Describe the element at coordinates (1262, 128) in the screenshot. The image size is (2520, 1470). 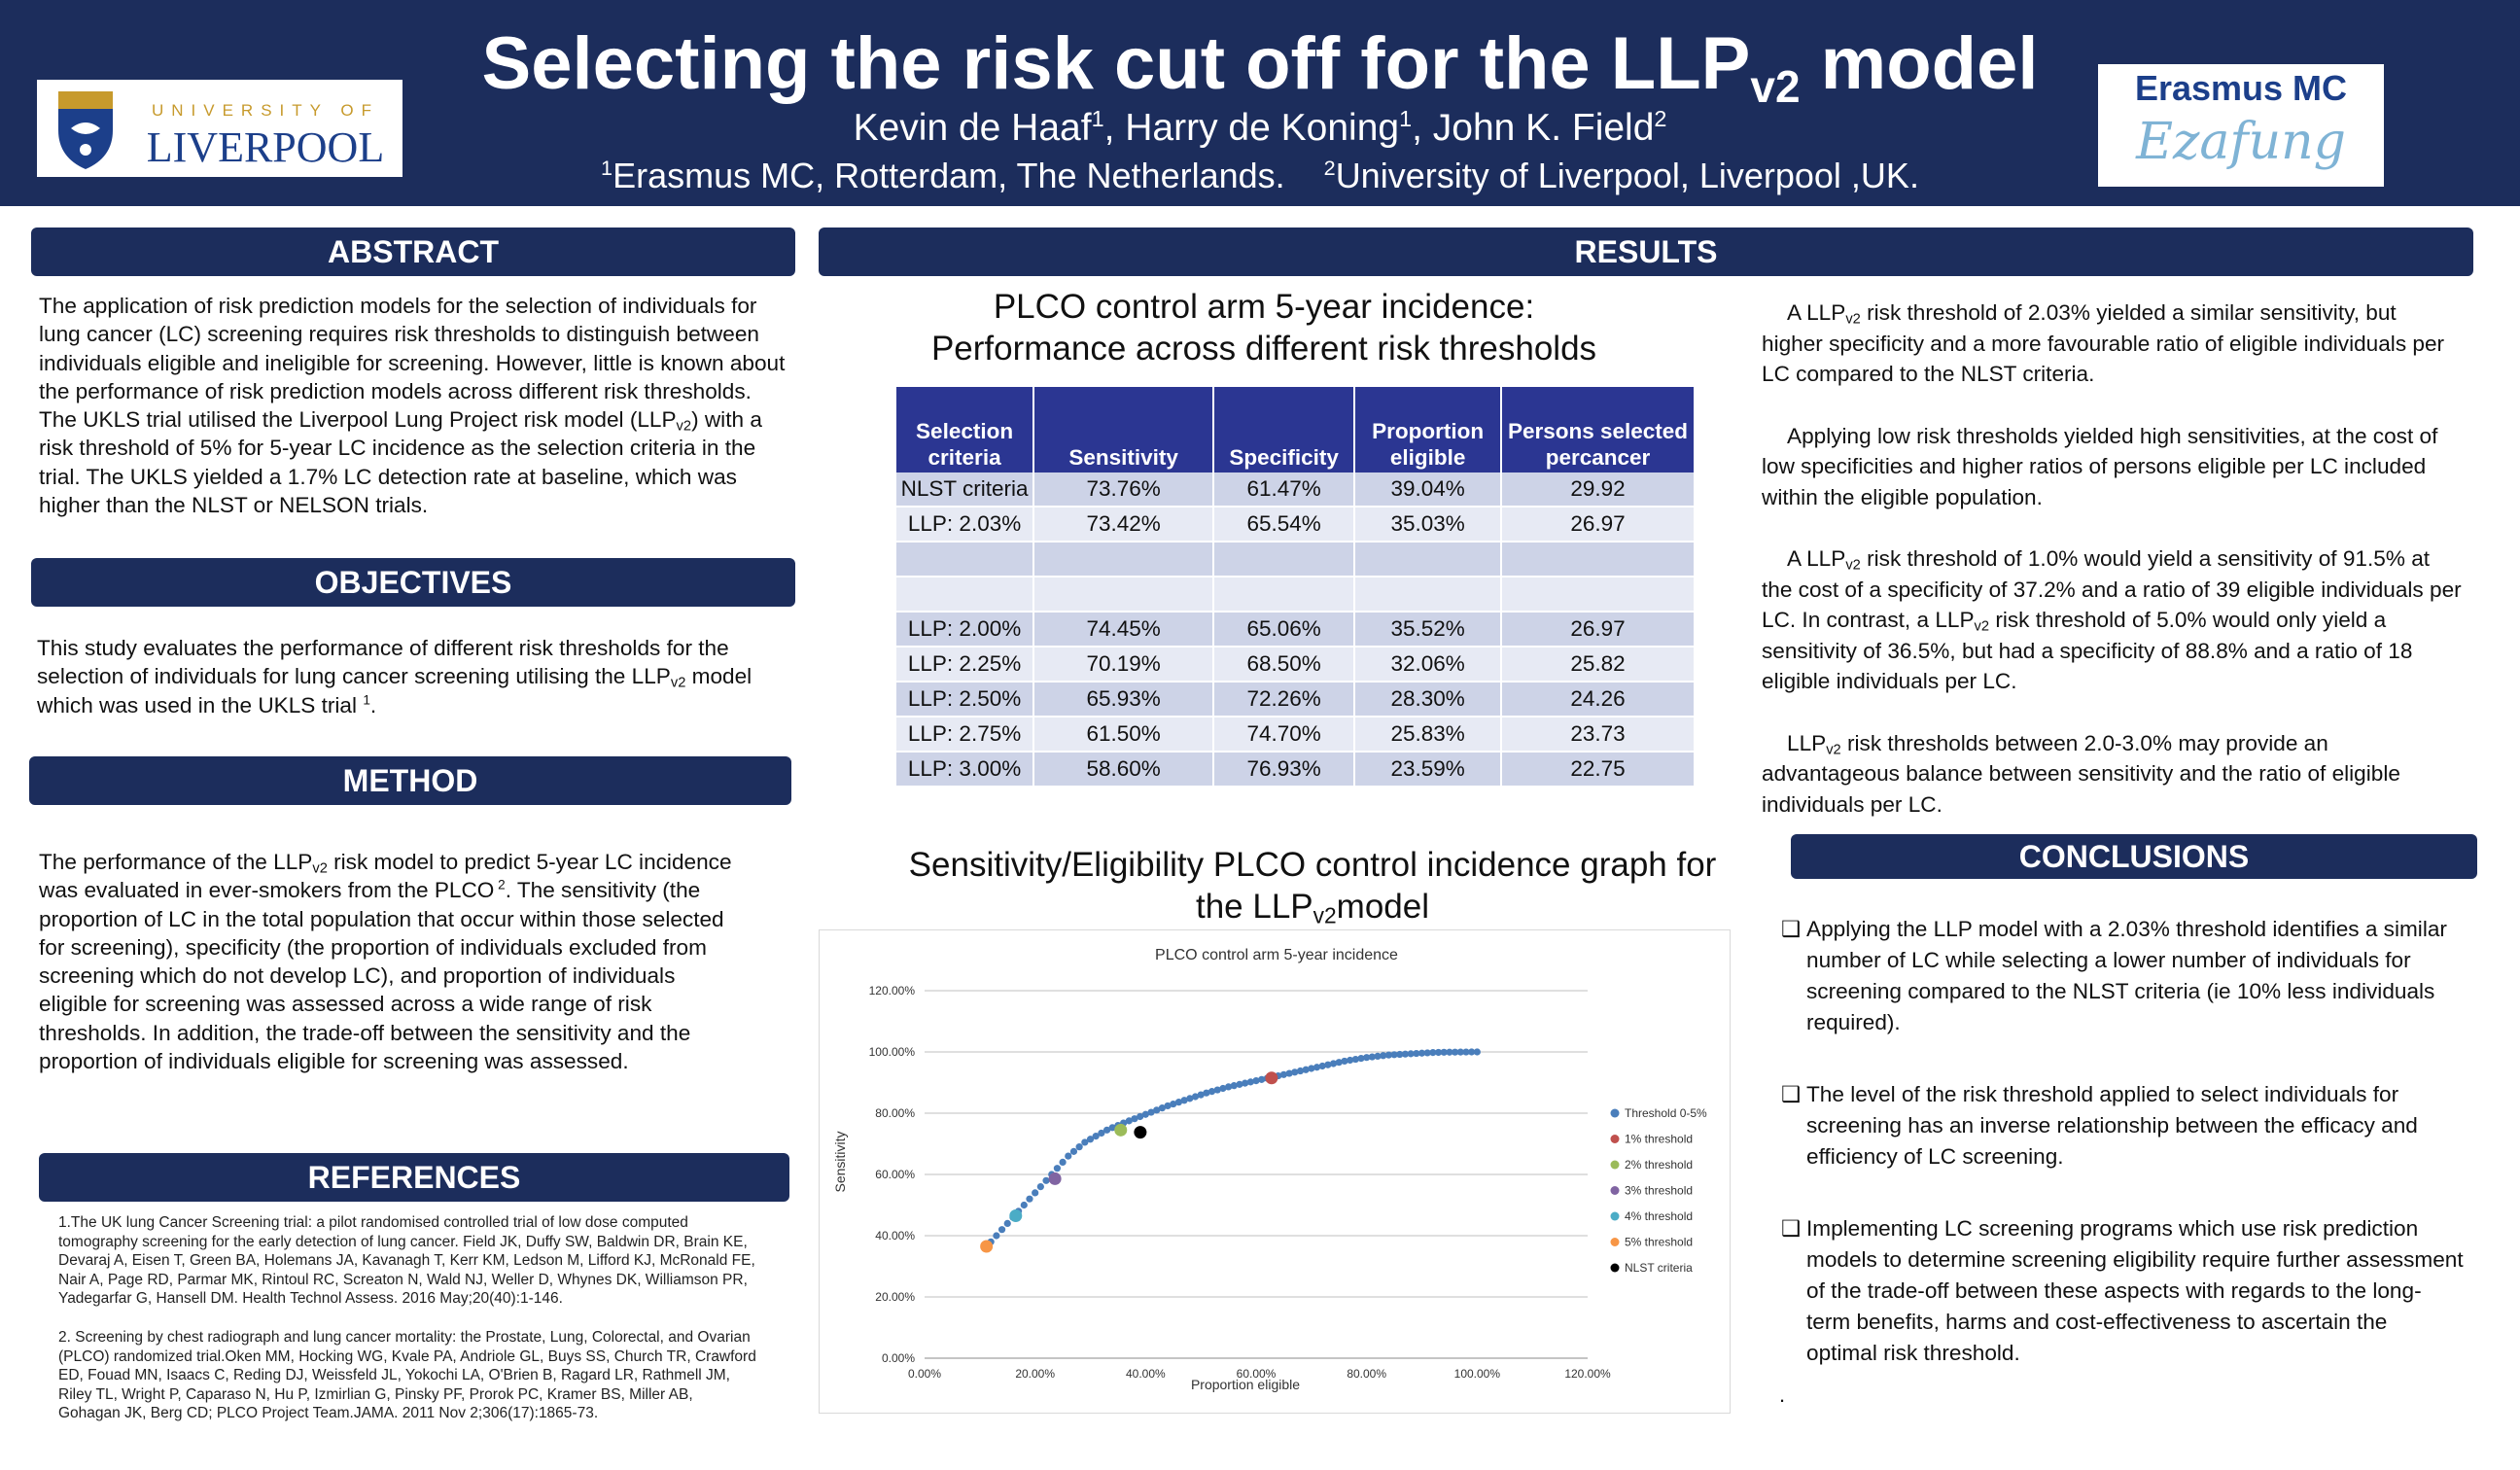
I see `author-name: Harry de Koning` at that location.